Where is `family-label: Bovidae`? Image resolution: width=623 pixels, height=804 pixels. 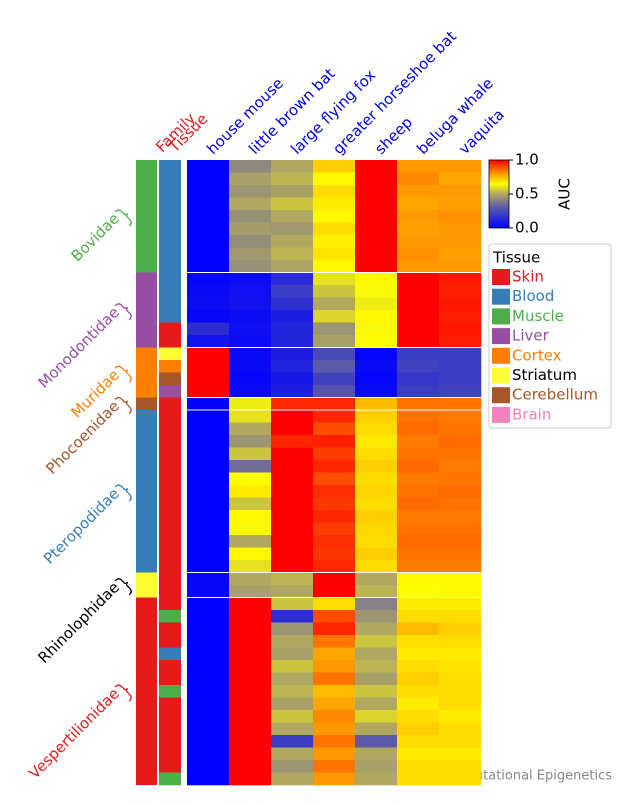
family-label: Bovidae is located at coordinates (95, 237).